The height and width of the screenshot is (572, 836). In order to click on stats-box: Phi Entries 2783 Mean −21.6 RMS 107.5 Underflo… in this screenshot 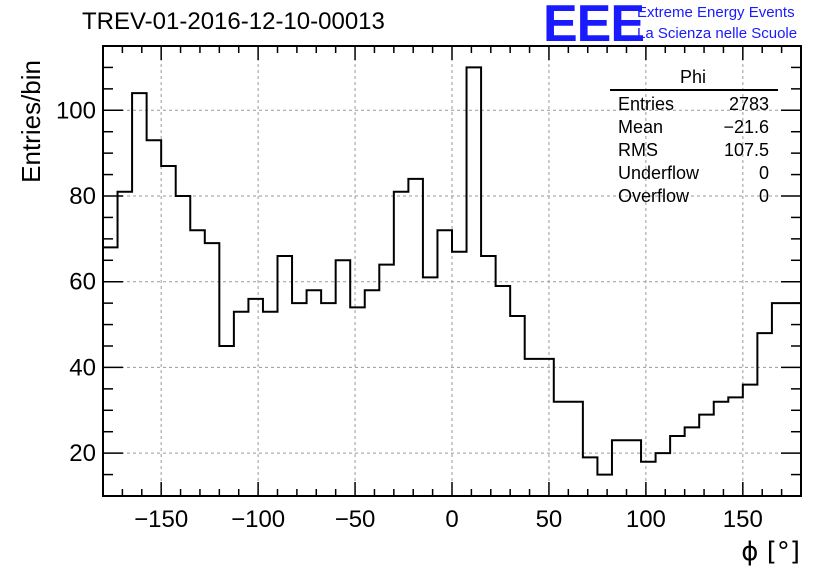, I will do `click(694, 136)`.